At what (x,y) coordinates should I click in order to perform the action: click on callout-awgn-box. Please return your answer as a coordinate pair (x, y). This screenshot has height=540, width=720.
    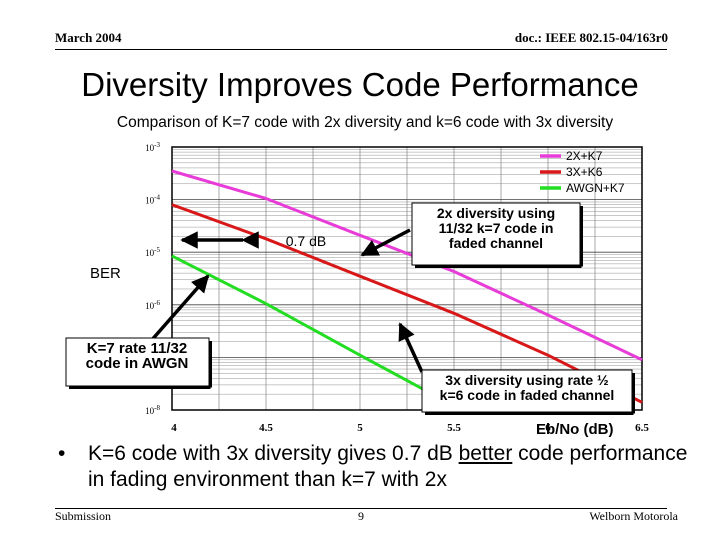
    Looking at the image, I should click on (137, 362).